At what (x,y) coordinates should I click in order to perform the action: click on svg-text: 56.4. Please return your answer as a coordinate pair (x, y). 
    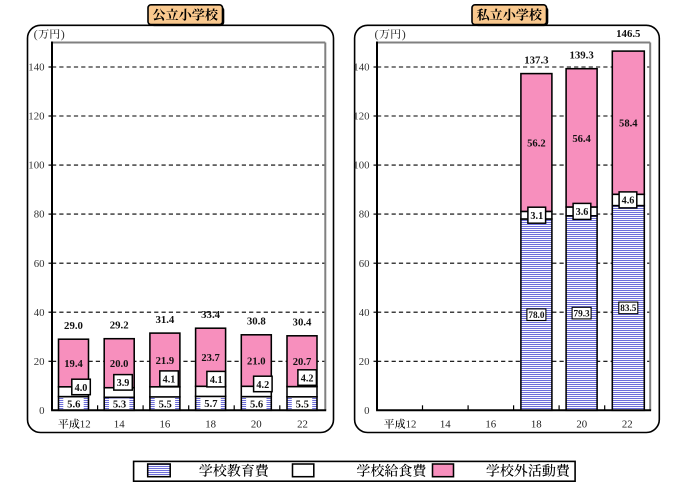
    Looking at the image, I should click on (581, 139).